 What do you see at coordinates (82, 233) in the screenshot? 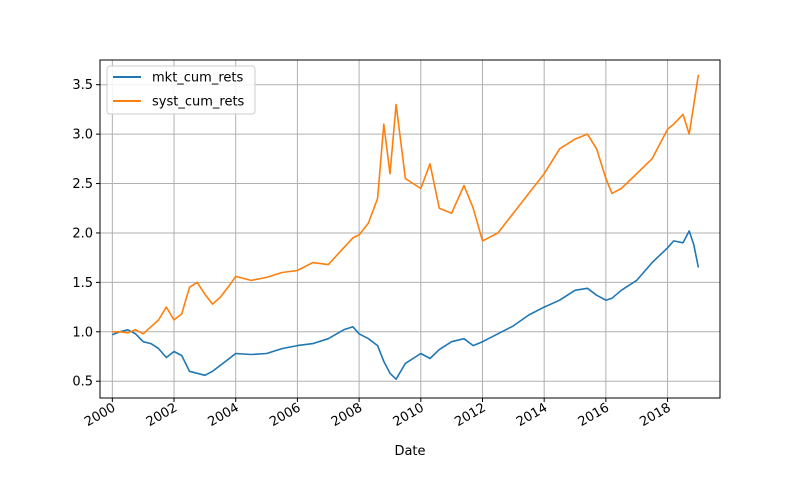
I see `y-tick-label: 2.0` at bounding box center [82, 233].